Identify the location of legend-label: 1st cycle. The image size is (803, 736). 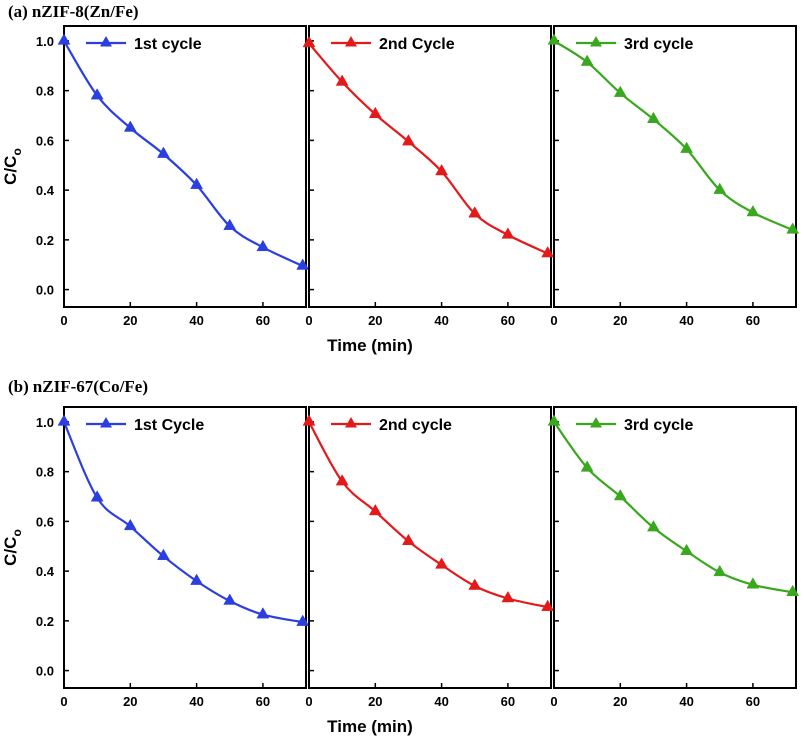
(168, 44).